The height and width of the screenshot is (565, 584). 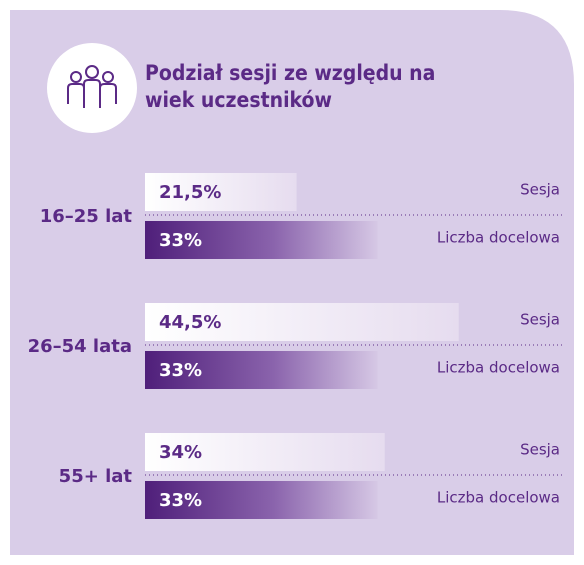 I want to click on value-label: 34%, so click(x=180, y=452).